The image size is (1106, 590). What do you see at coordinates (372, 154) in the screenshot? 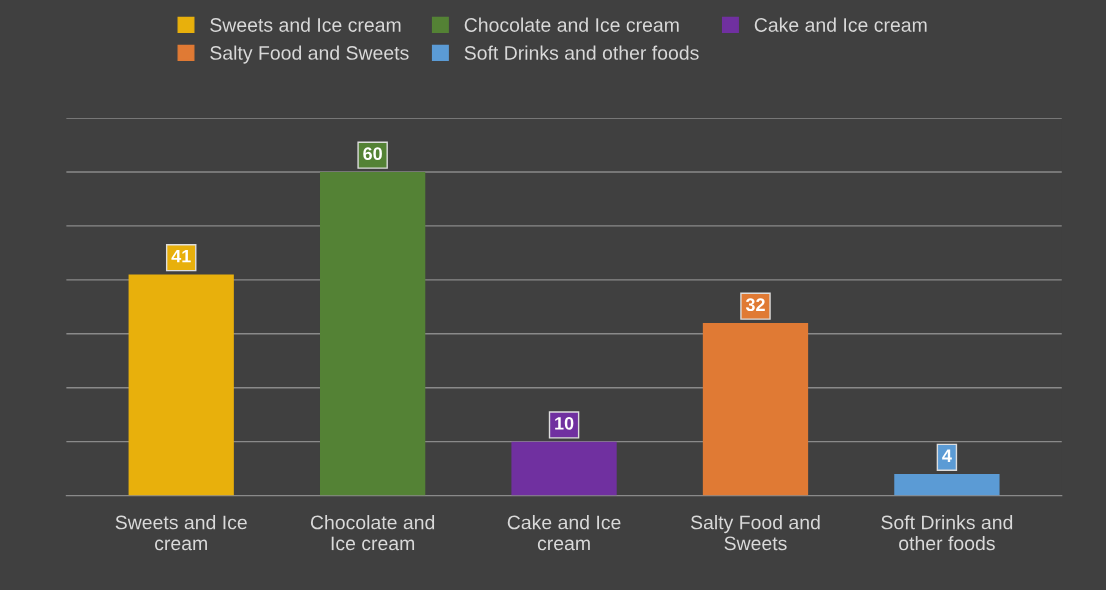
I see `data-label: 60` at bounding box center [372, 154].